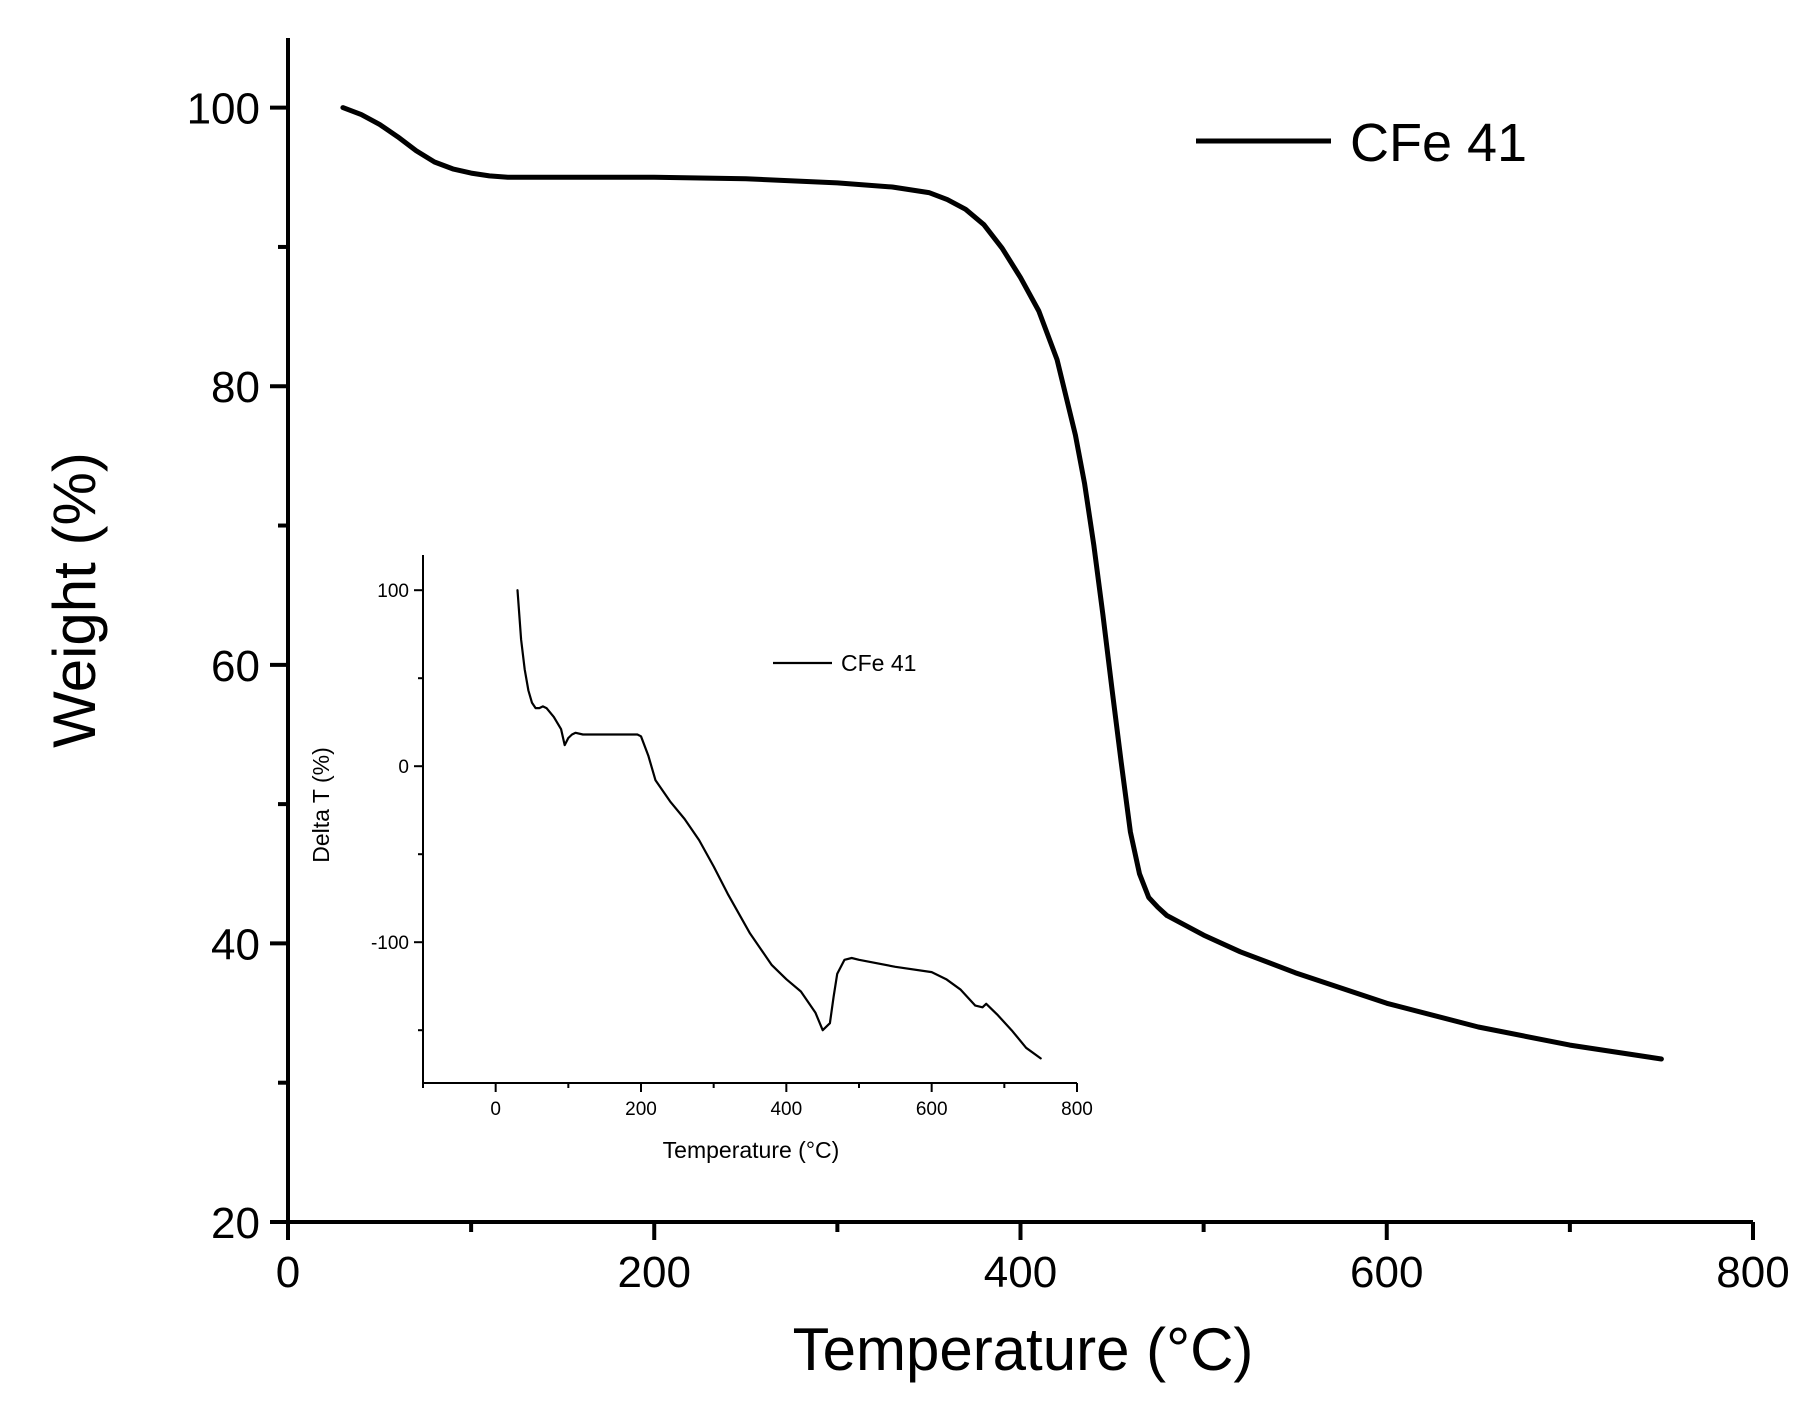 This screenshot has width=1803, height=1427. Describe the element at coordinates (235, 387) in the screenshot. I see `main-y-tick-label: 80` at that location.